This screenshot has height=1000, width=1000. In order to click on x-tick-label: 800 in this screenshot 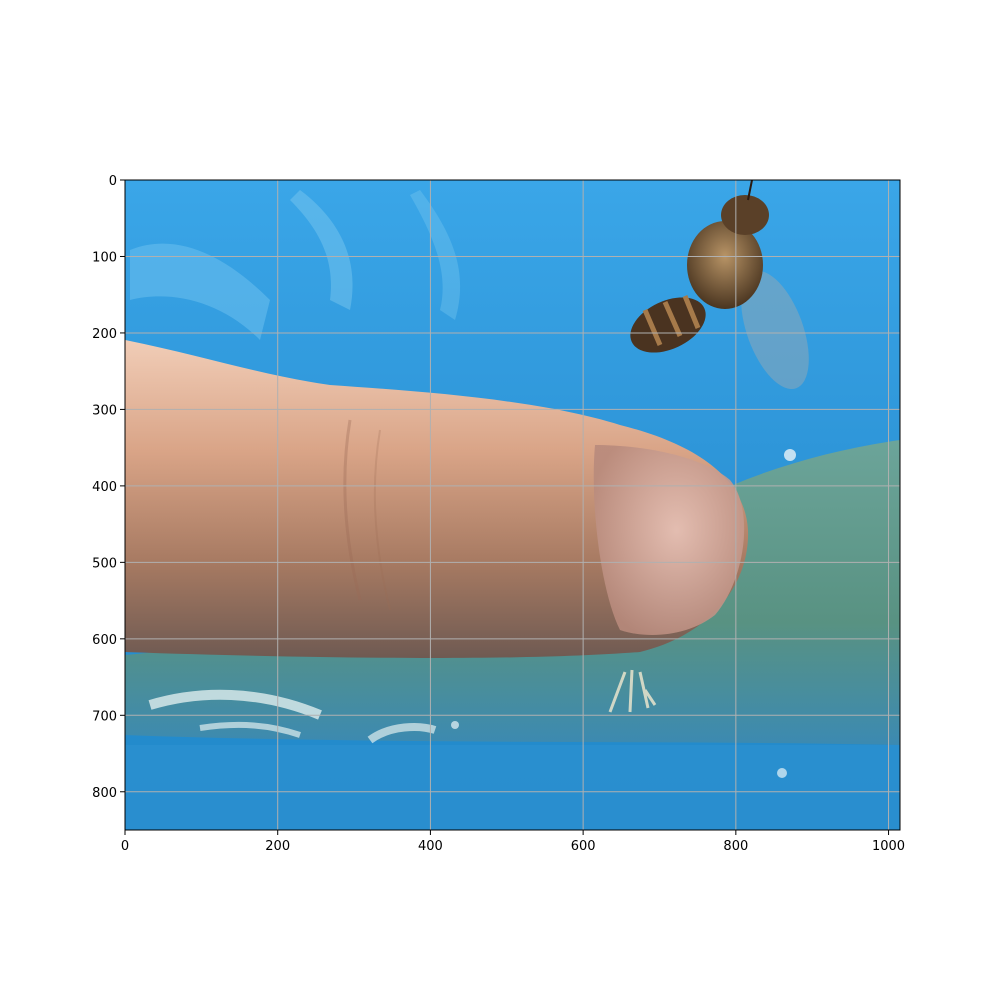, I will do `click(735, 846)`.